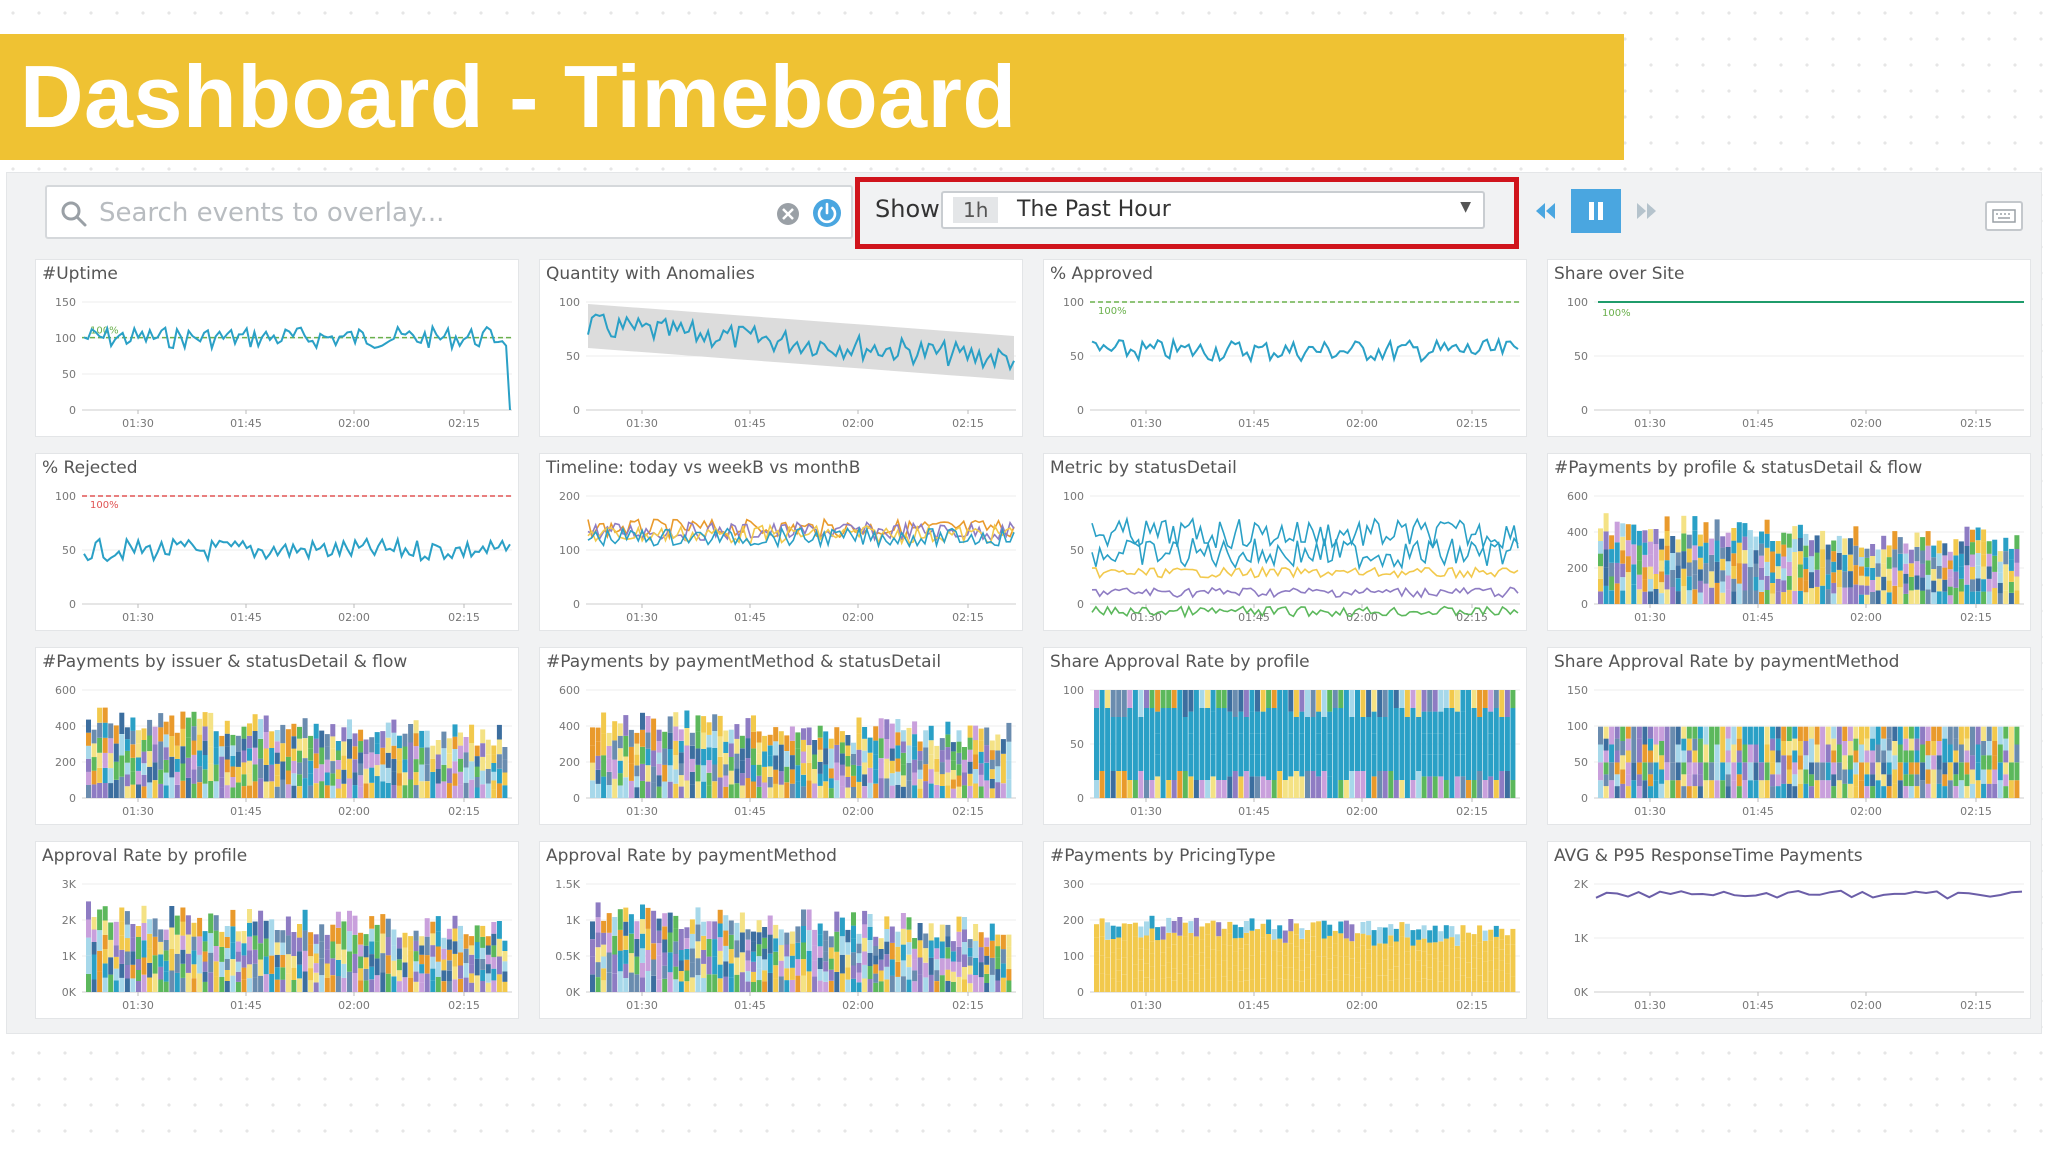 This screenshot has height=1152, width=2048. I want to click on search-box, so click(449, 212).